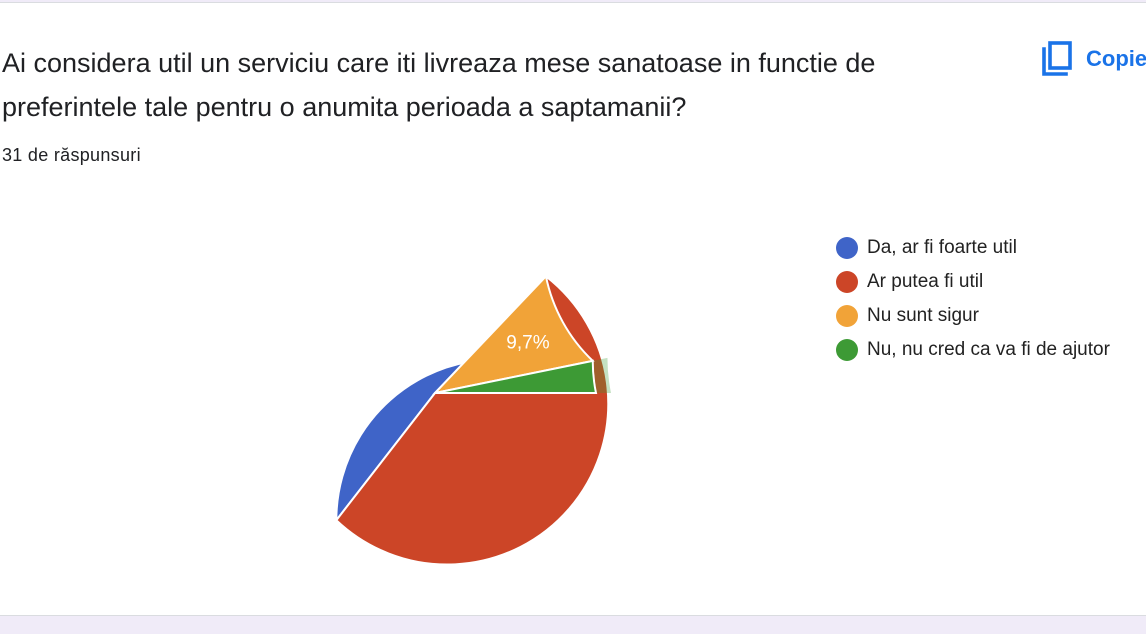  What do you see at coordinates (516, 376) in the screenshot?
I see `pie-slice-nu-nu-cred-ca-va-fi-de-ajutor` at bounding box center [516, 376].